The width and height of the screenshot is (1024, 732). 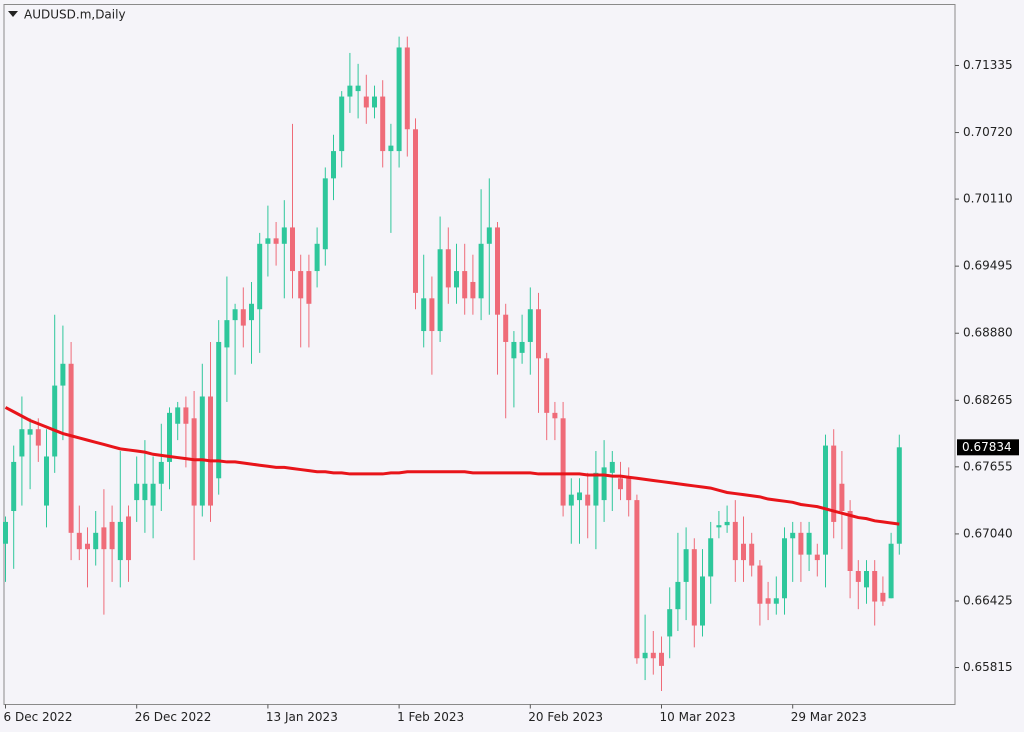 I want to click on x-tick-label: 6 Dec 2022, so click(x=38, y=717).